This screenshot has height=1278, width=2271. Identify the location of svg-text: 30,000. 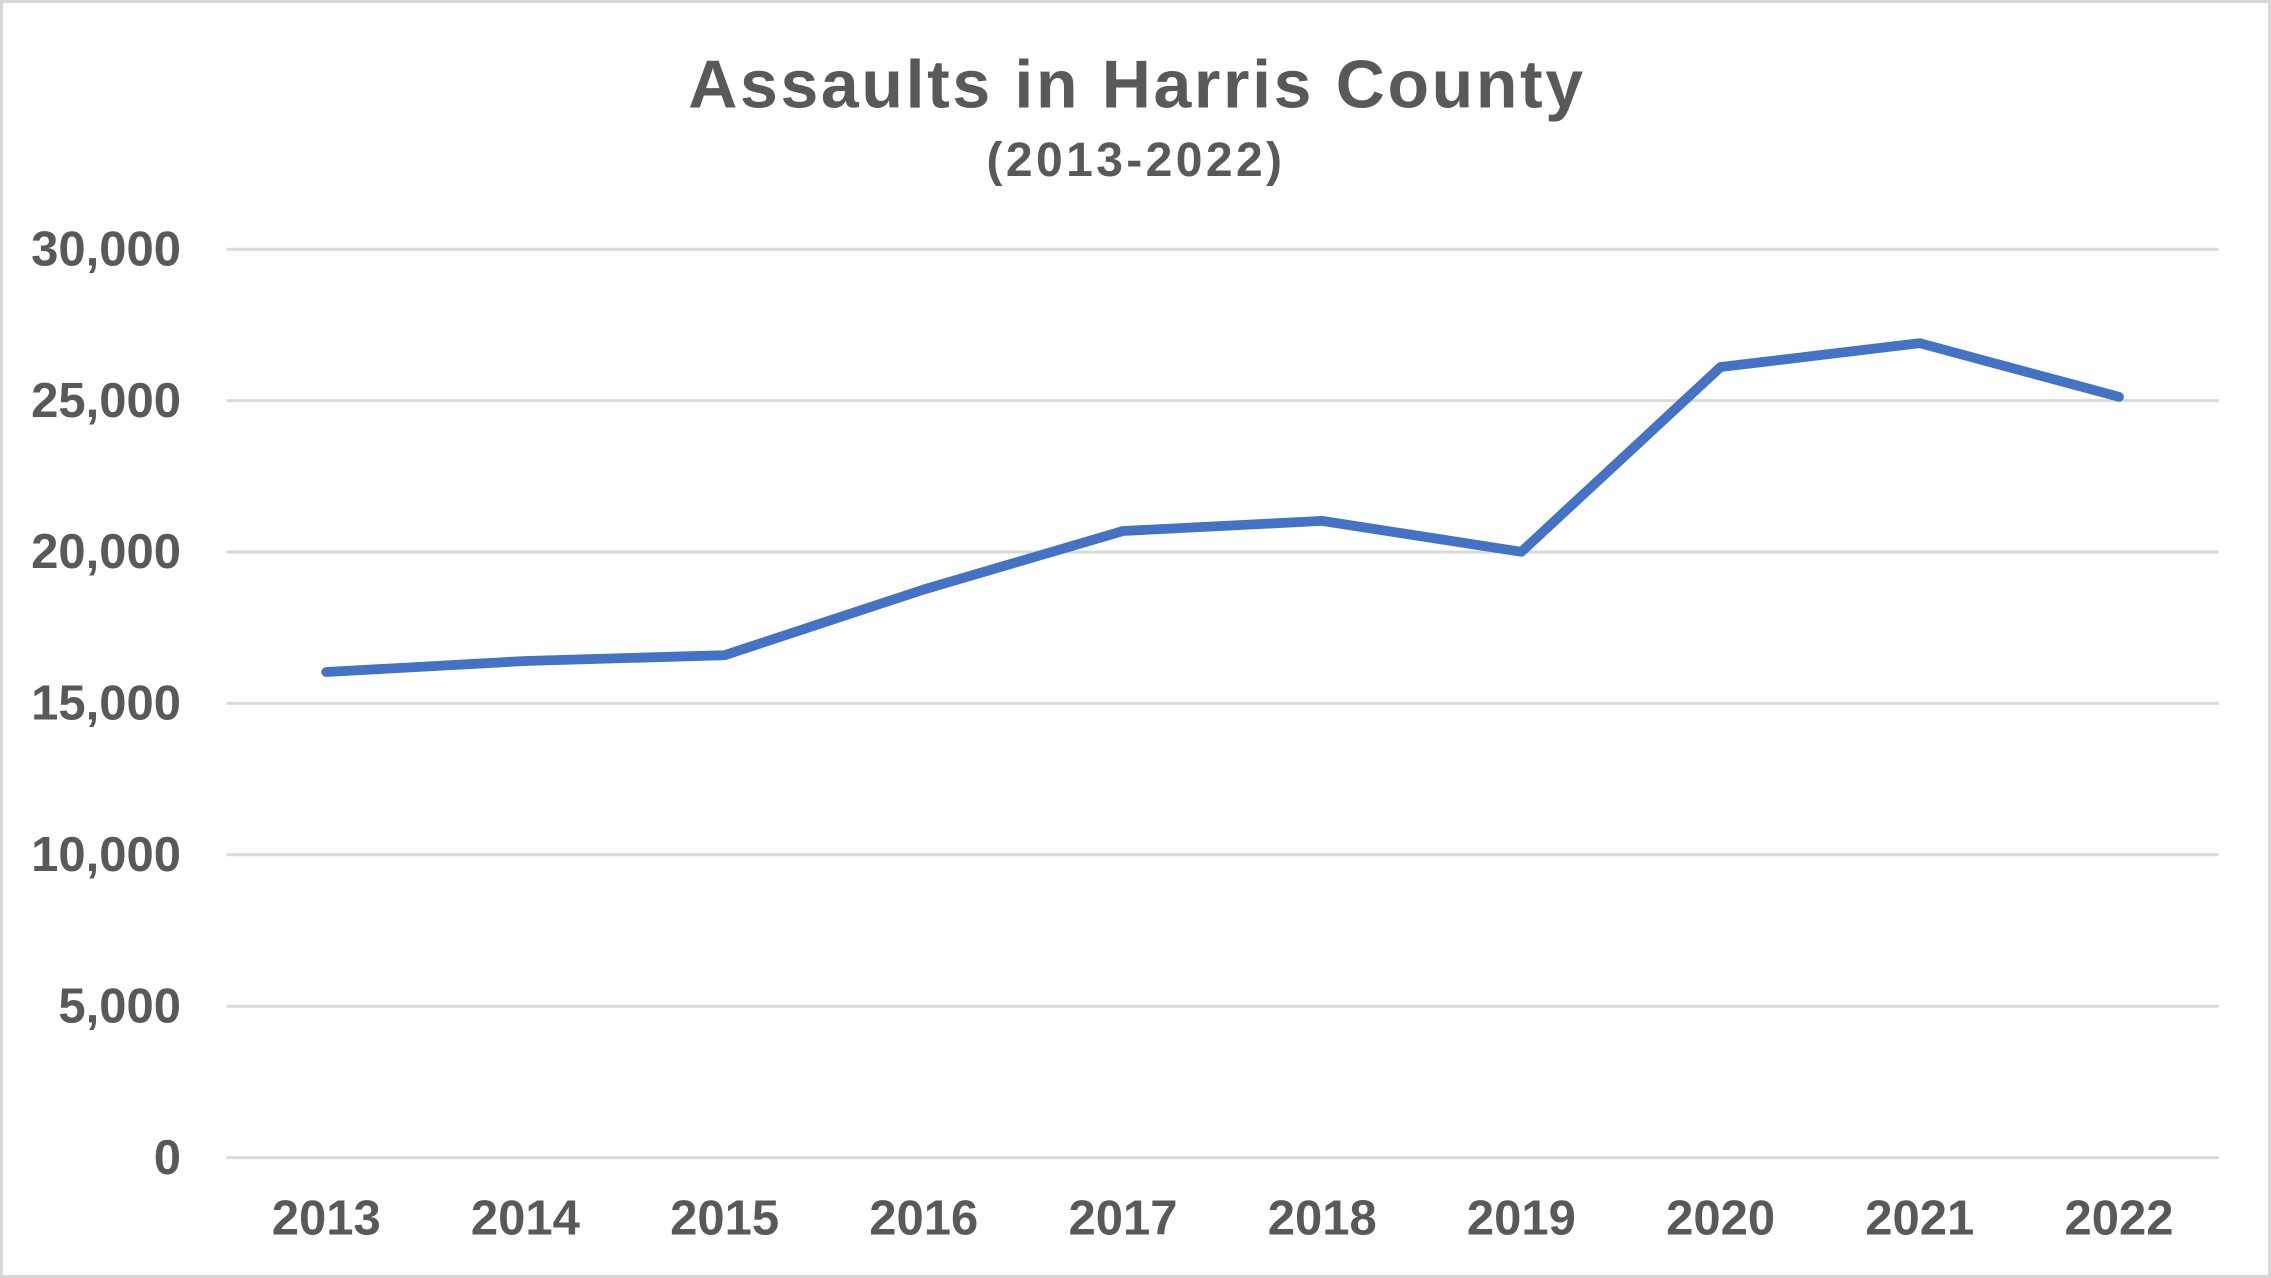
(106, 249).